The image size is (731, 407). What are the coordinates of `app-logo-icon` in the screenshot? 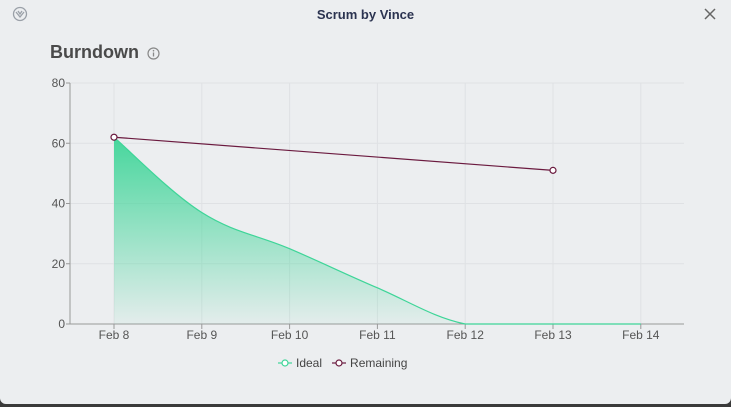 It's located at (20, 14).